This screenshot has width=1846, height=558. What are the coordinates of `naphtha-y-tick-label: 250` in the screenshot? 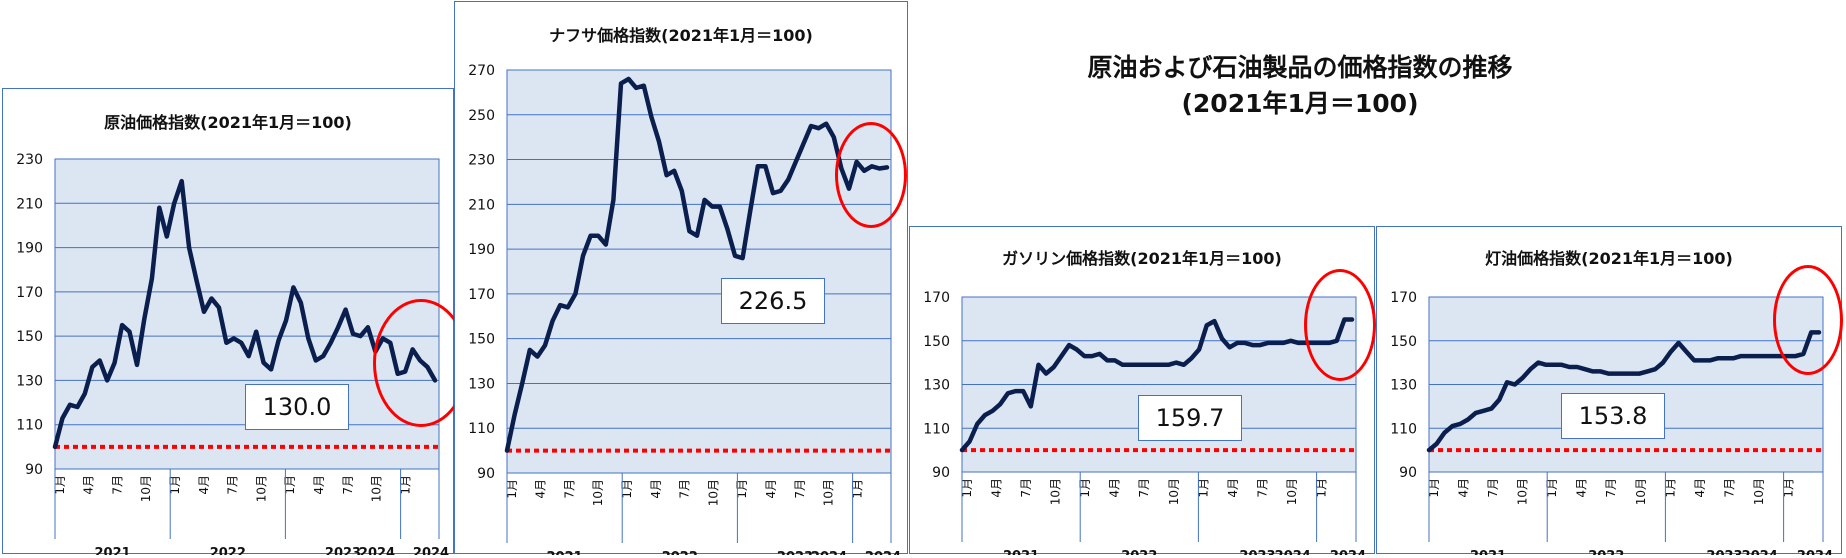 It's located at (481, 116).